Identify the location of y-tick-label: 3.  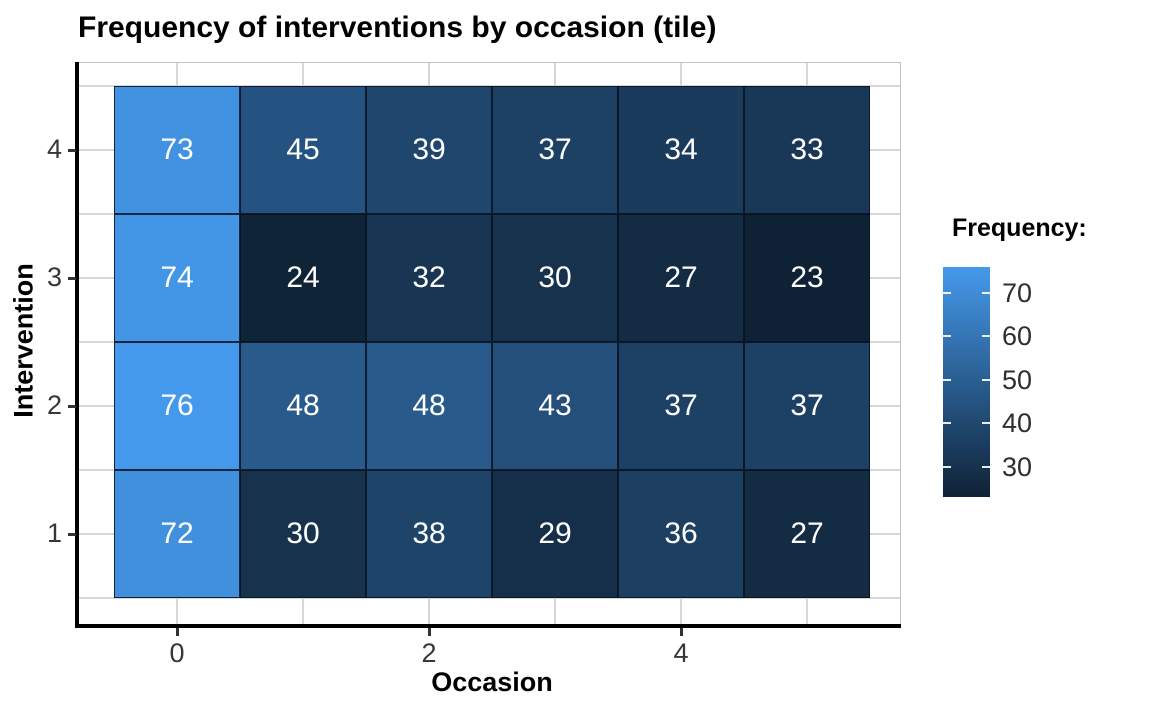
(54, 277).